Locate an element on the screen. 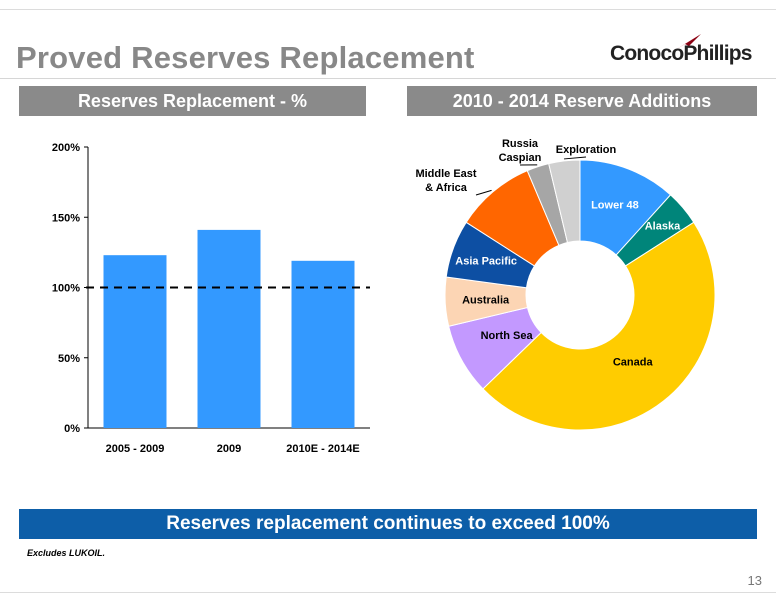 This screenshot has width=776, height=600. y-tick-label: 100% is located at coordinates (66, 289).